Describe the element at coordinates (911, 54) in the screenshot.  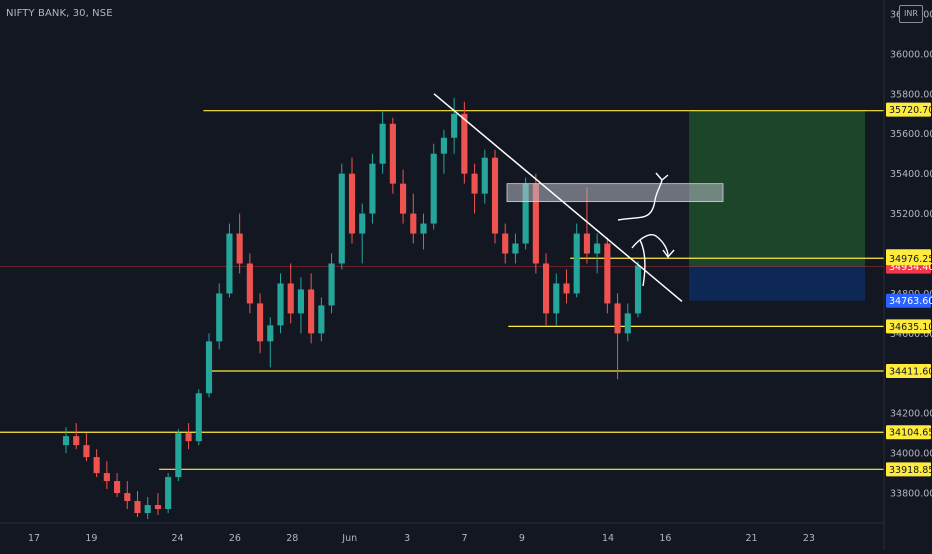
I see `price-tick-label: 36000.00` at that location.